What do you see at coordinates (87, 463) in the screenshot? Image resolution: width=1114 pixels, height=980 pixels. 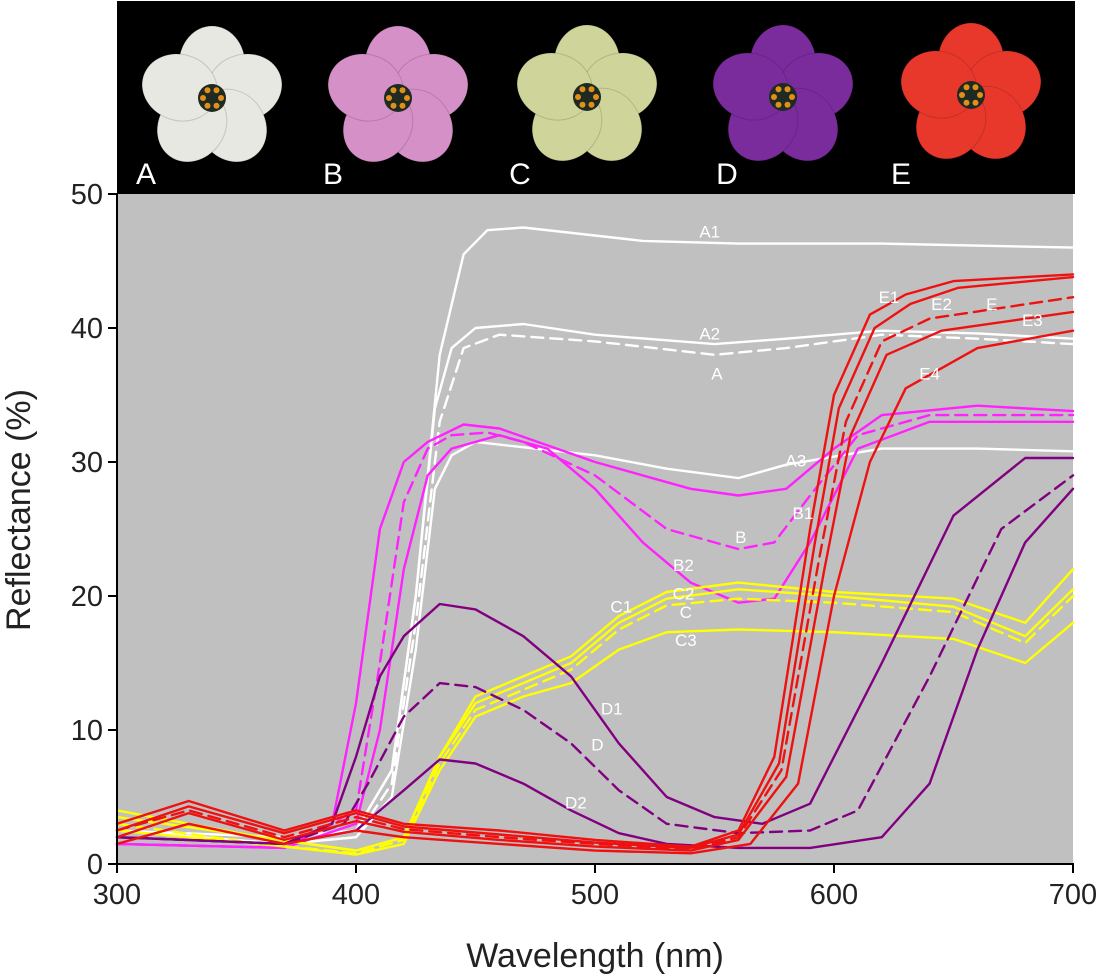 I see `y-tick-label: 30` at bounding box center [87, 463].